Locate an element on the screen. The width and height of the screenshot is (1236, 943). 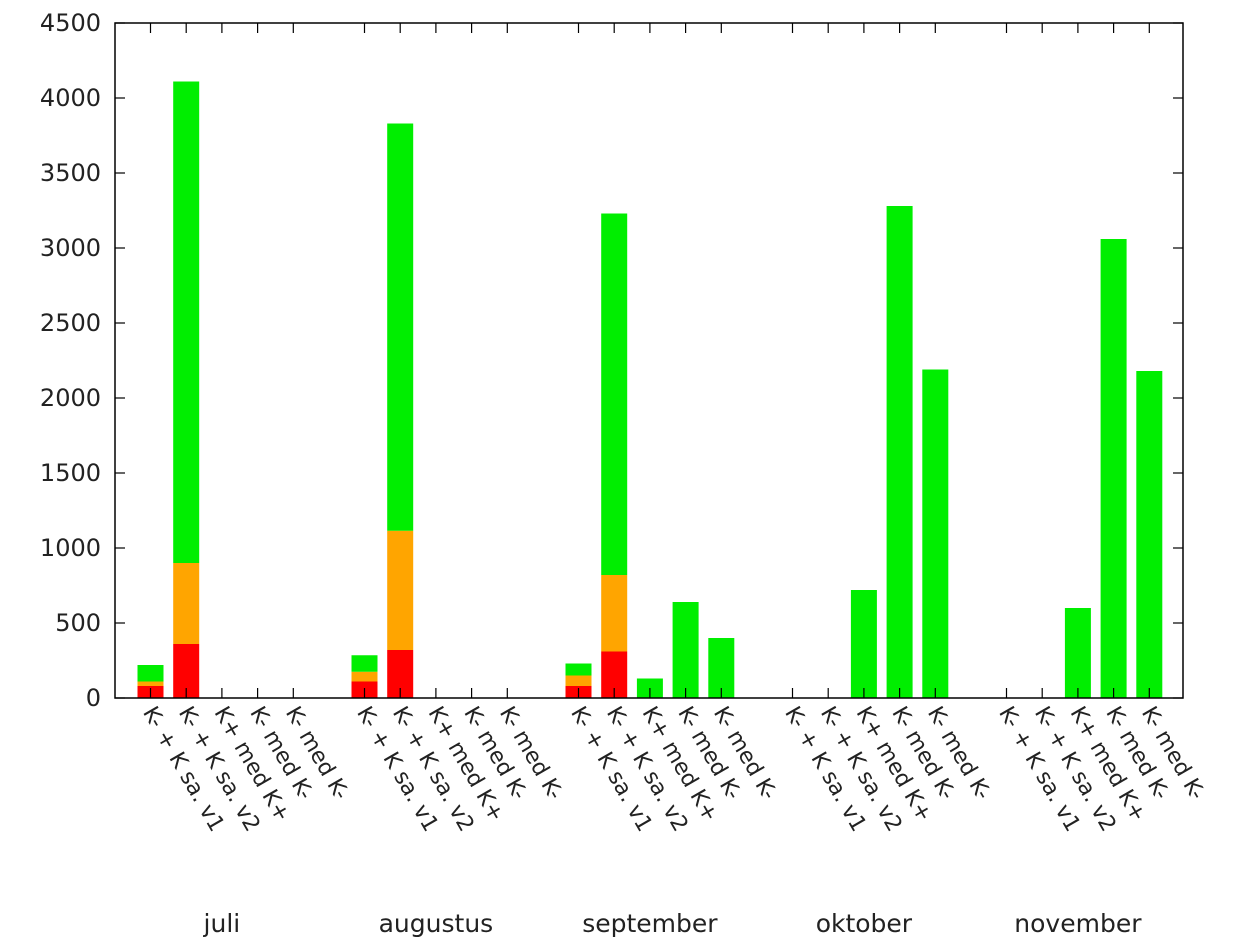
y-tick-label: 3500 is located at coordinates (70, 173).